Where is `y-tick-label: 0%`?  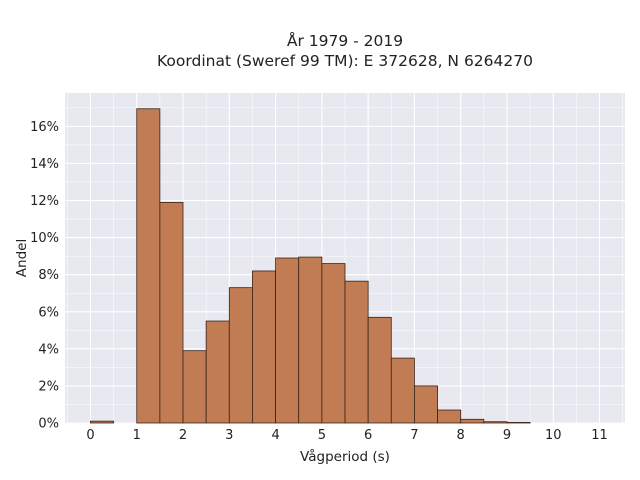 y-tick-label: 0% is located at coordinates (48, 424).